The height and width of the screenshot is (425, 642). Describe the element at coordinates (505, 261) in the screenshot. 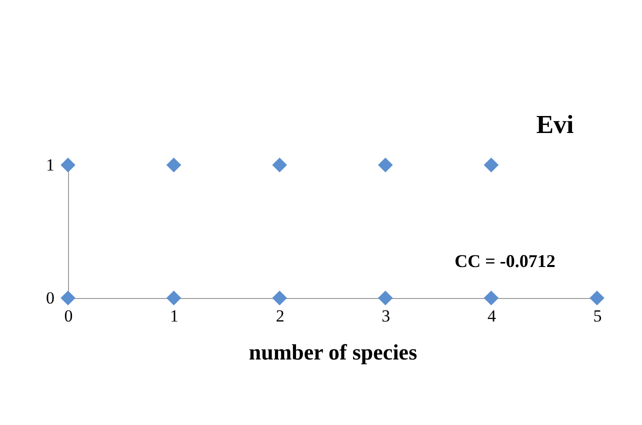

I see `annotation: CC = -0.0712` at that location.